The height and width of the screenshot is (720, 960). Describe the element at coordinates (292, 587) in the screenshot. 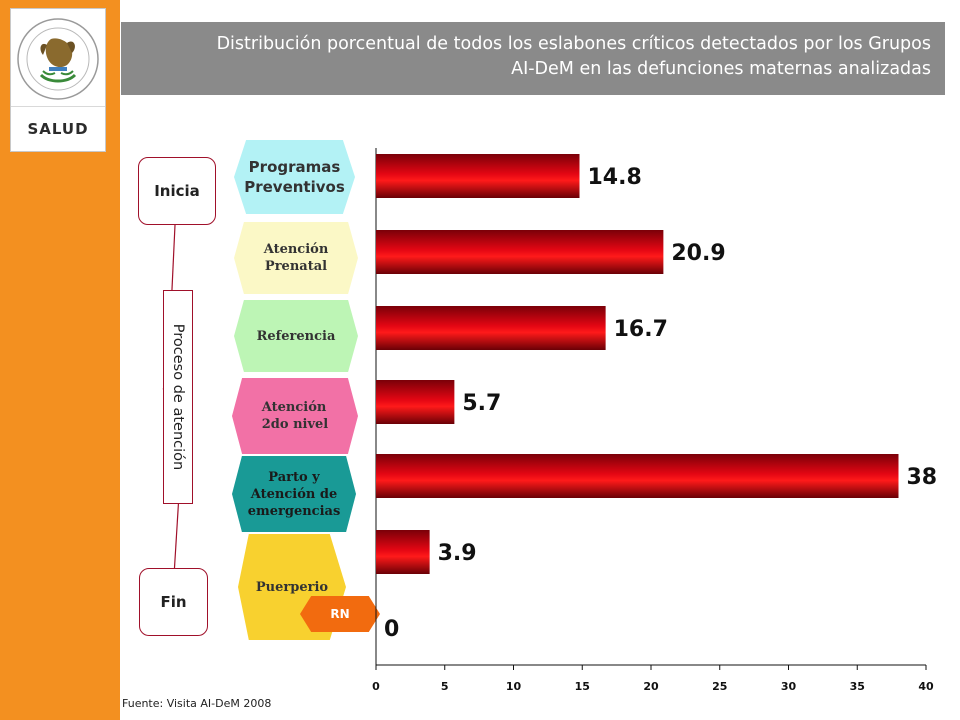

I see `stage-label-line1: Puerperio` at that location.